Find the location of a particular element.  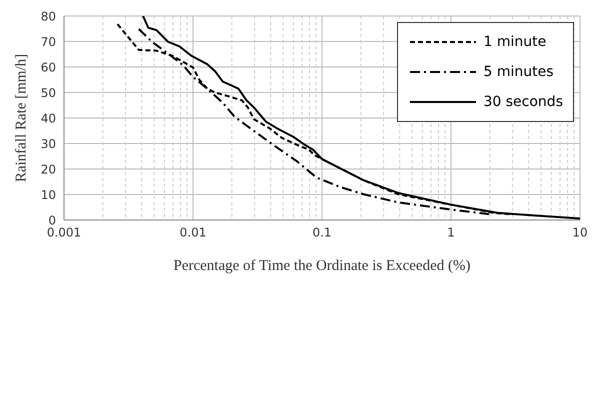

x-tick-label: 0.01 is located at coordinates (193, 233).